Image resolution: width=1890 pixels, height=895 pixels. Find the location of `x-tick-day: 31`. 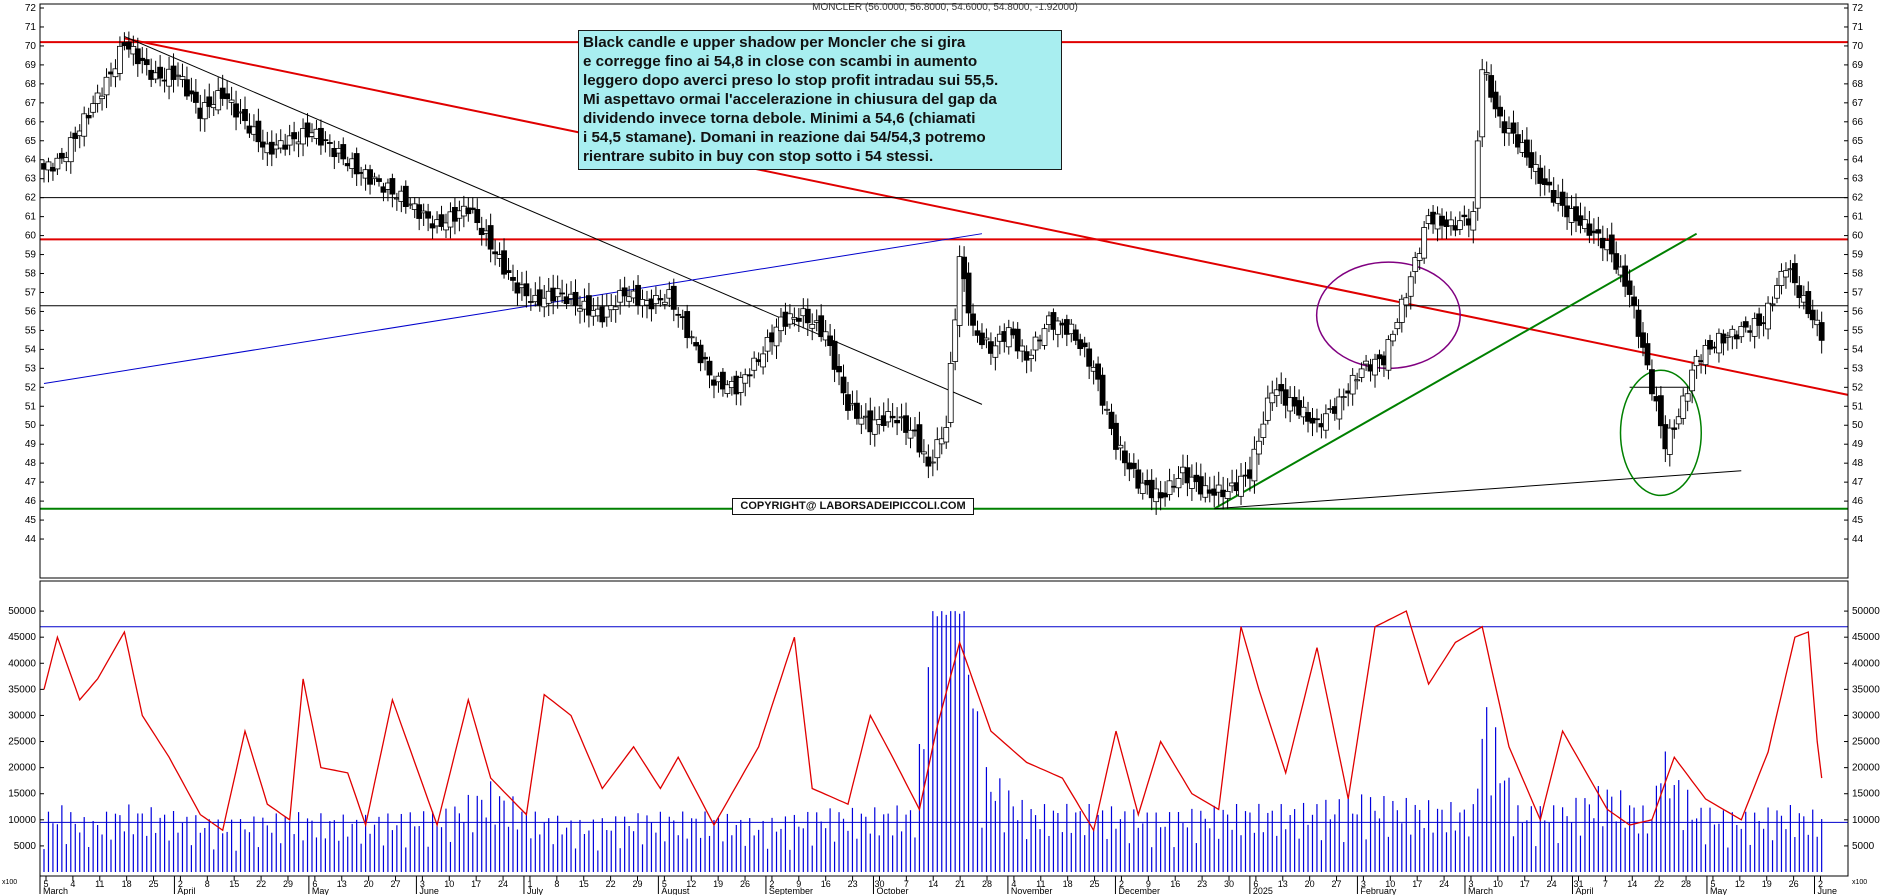

x-tick-day: 31 is located at coordinates (1579, 884).